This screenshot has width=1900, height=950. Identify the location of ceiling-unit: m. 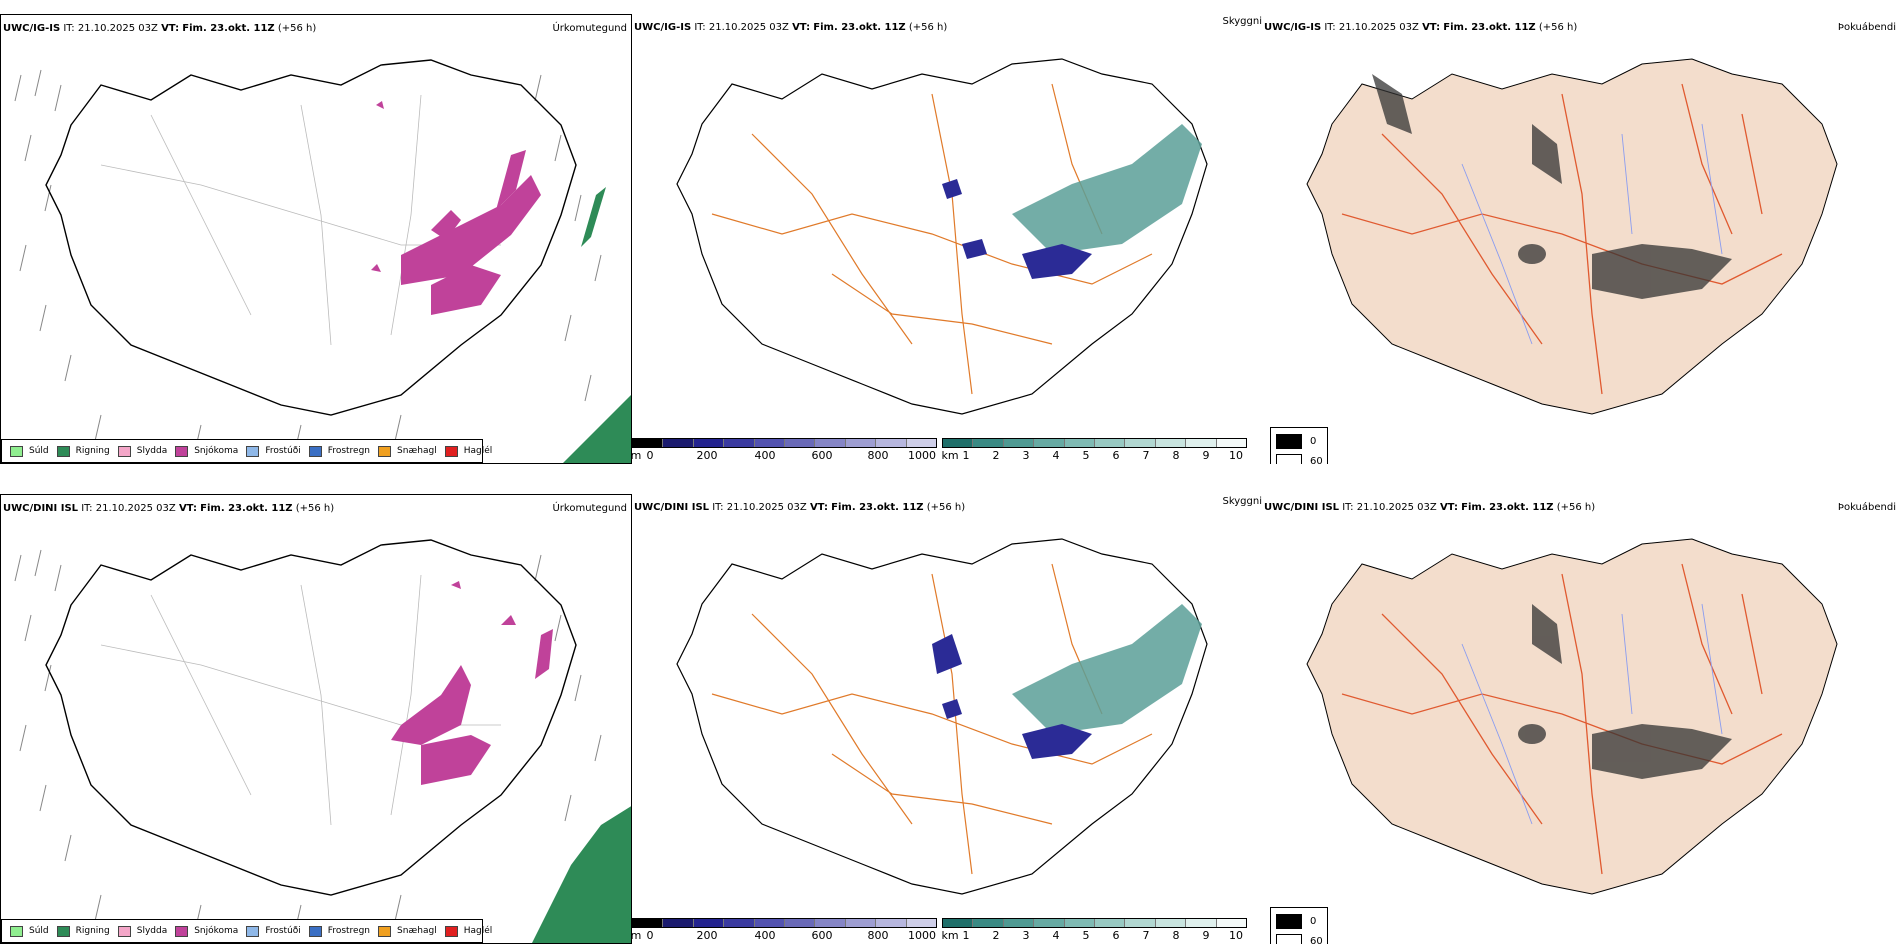
(637, 455).